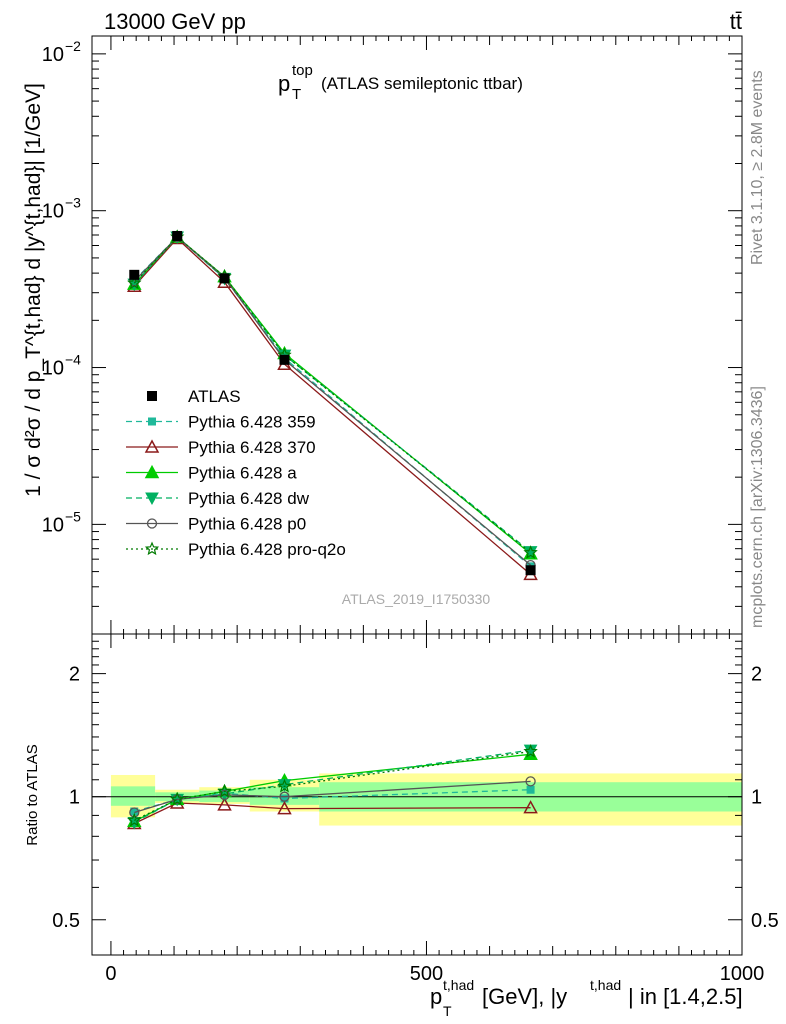 The width and height of the screenshot is (786, 1024). What do you see at coordinates (73, 360) in the screenshot?
I see `y-tick-exponent: −4` at bounding box center [73, 360].